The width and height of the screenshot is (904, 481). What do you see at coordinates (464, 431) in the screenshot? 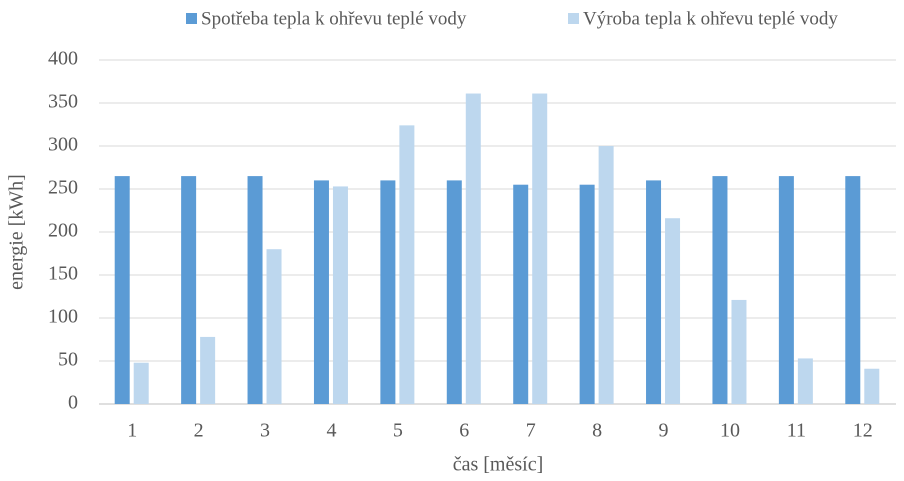
I see `x-tick-label: 6` at bounding box center [464, 431].